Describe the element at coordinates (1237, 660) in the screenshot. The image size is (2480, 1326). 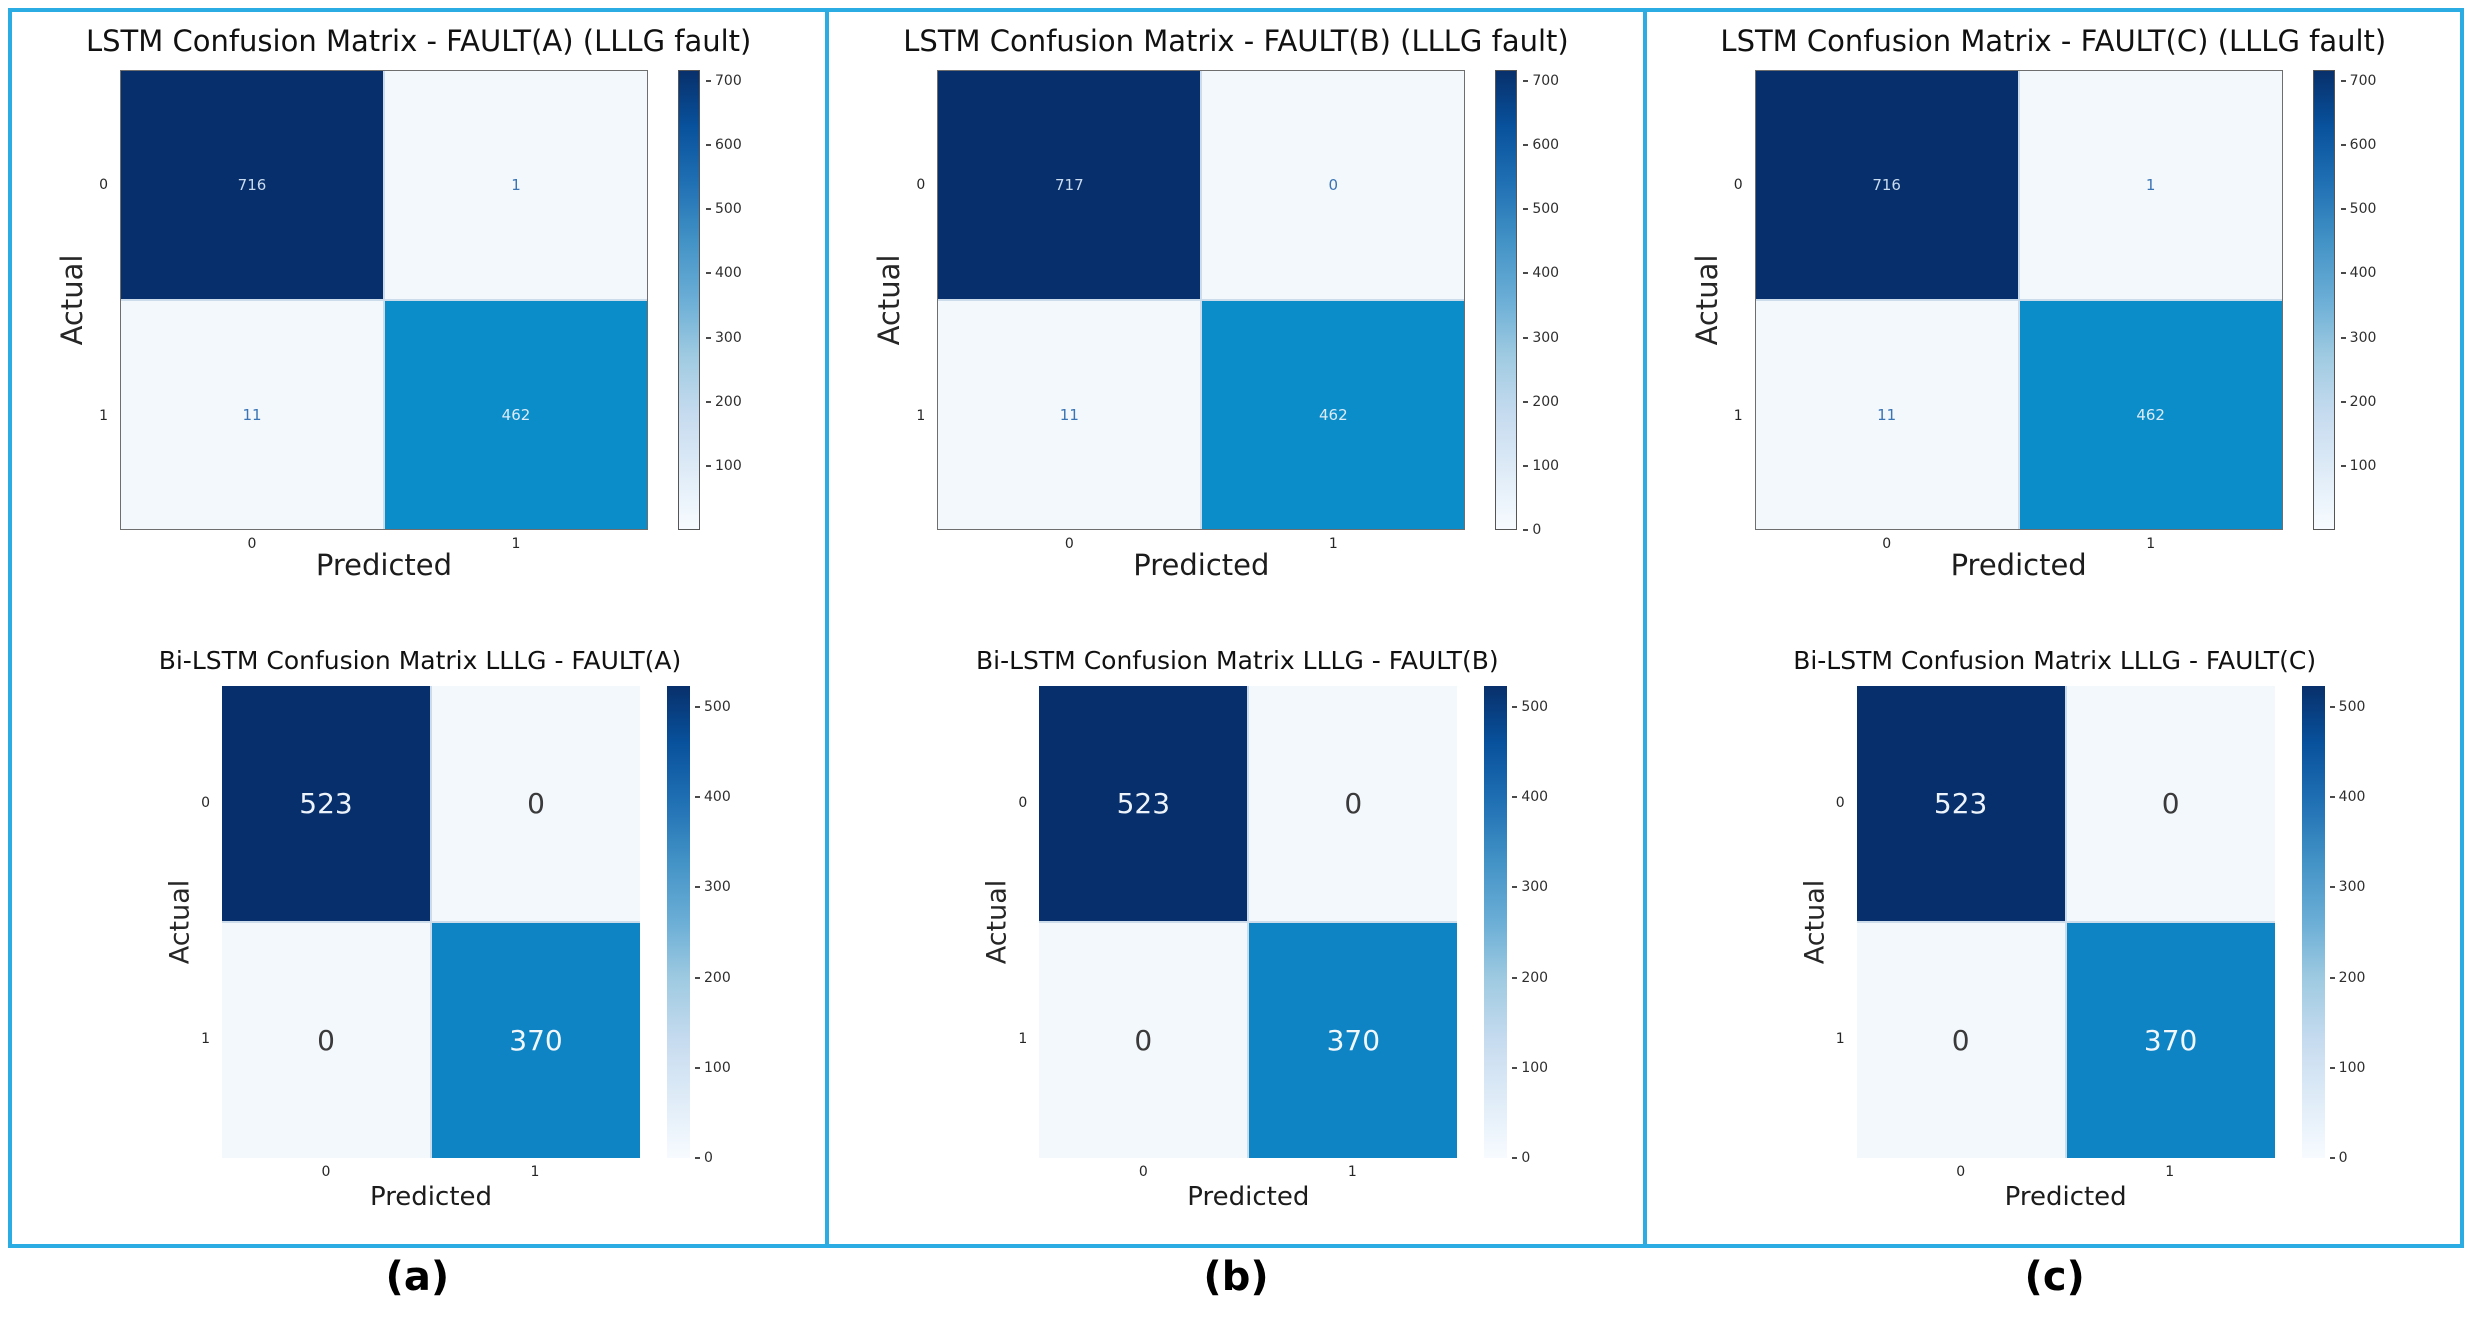
I see `chart-title: Bi-LSTM Confusion Matrix LLLG - FAULT(B)` at that location.